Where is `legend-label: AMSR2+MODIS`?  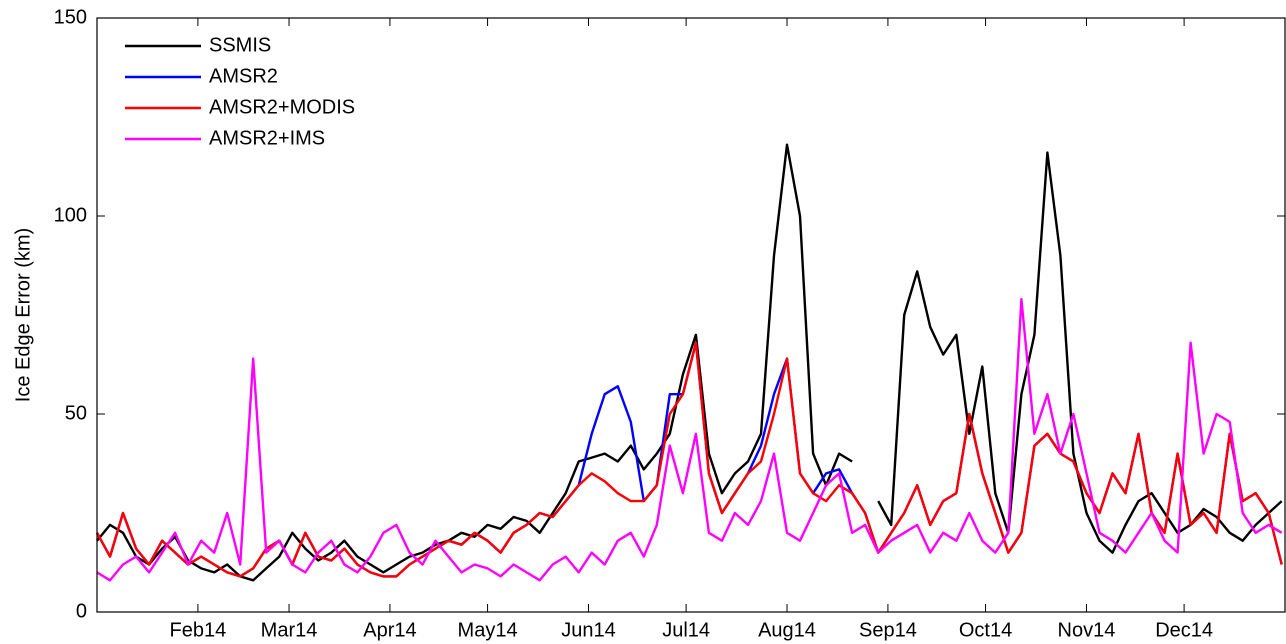
legend-label: AMSR2+MODIS is located at coordinates (282, 107).